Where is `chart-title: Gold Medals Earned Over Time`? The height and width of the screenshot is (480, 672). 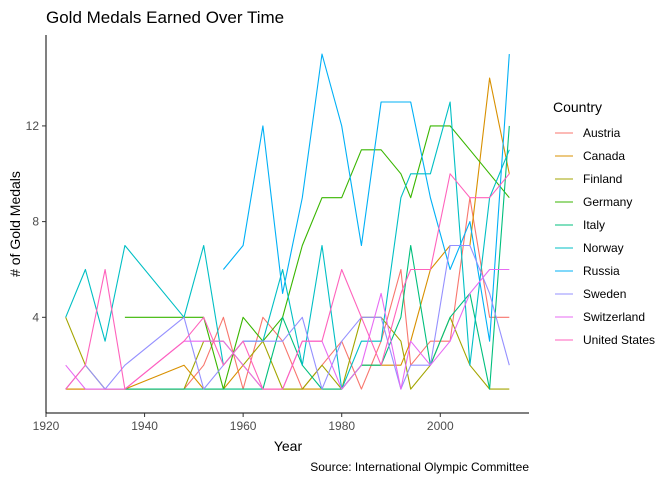
chart-title: Gold Medals Earned Over Time is located at coordinates (165, 17).